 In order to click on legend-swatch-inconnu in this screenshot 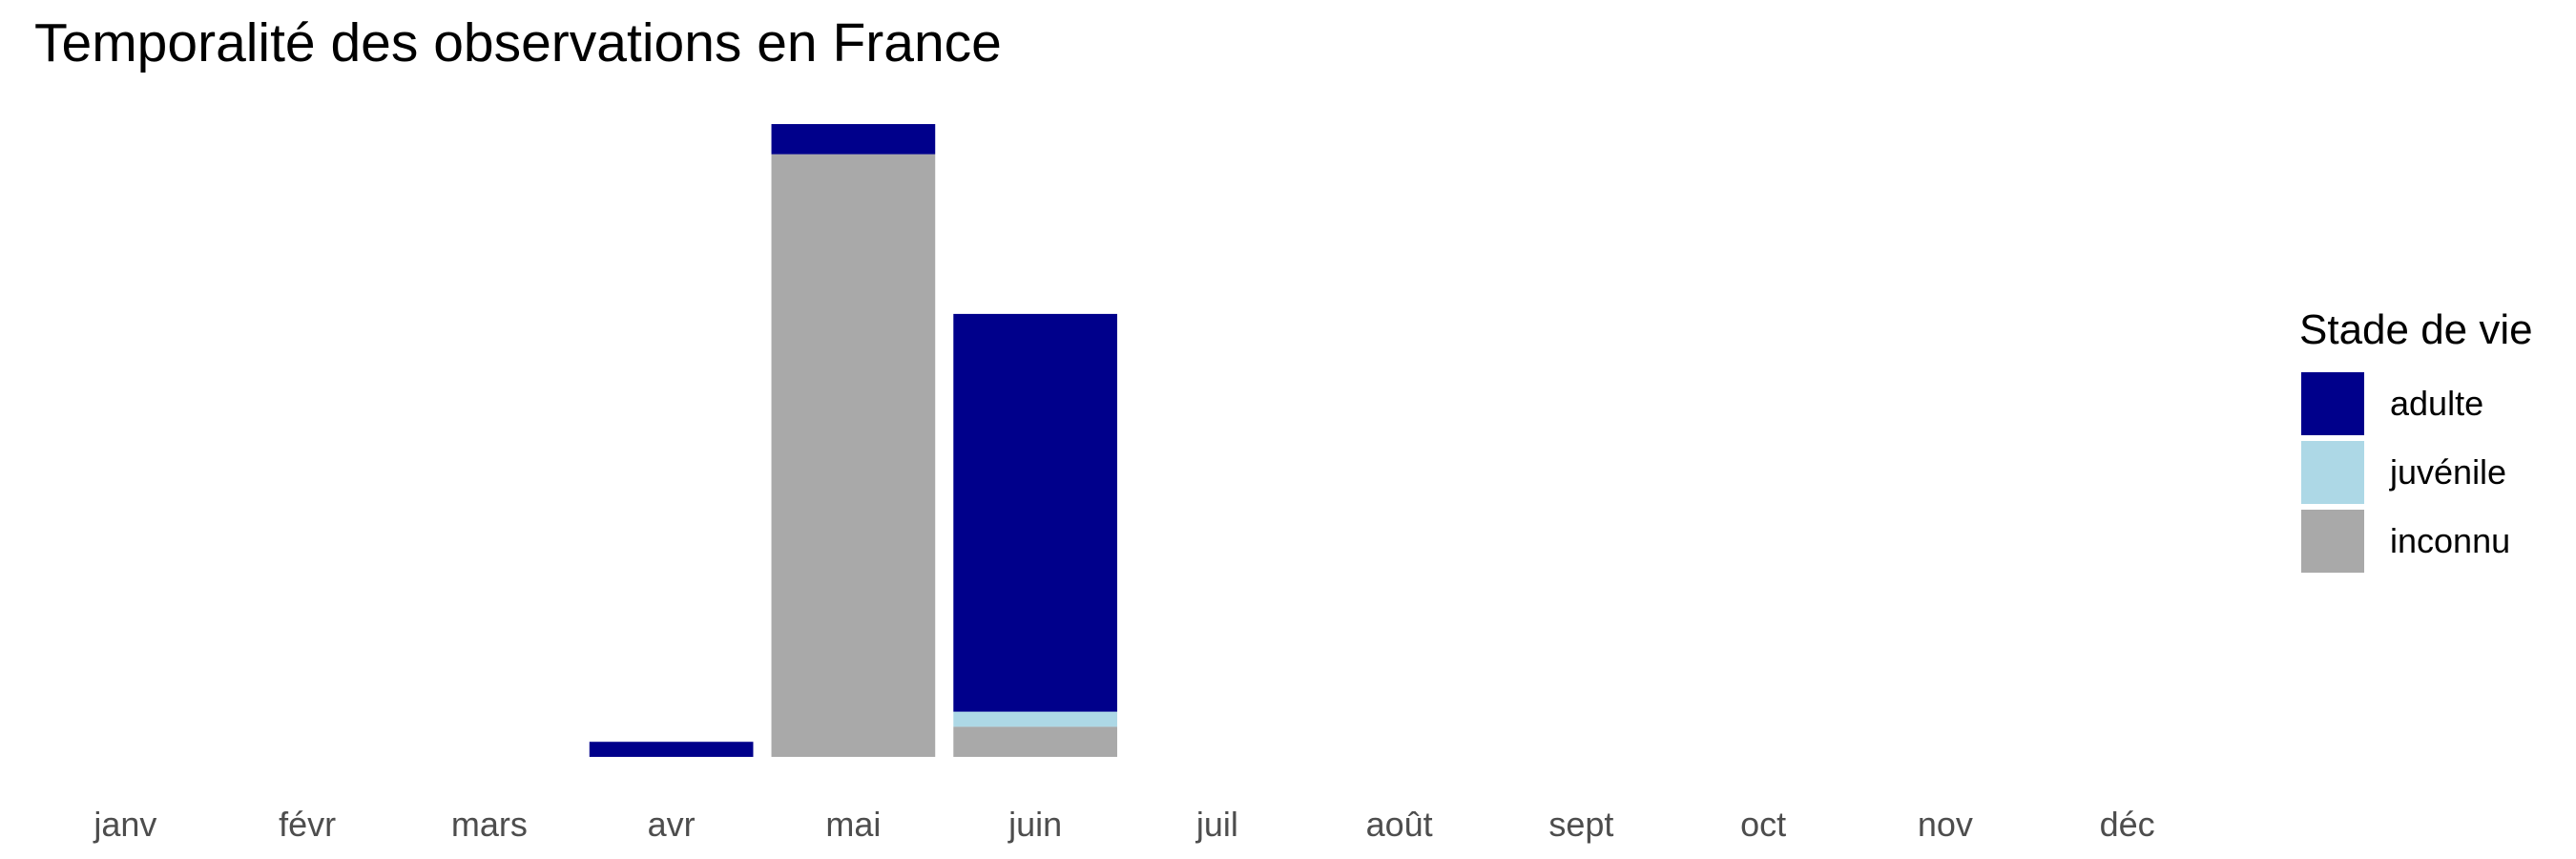, I will do `click(2332, 541)`.